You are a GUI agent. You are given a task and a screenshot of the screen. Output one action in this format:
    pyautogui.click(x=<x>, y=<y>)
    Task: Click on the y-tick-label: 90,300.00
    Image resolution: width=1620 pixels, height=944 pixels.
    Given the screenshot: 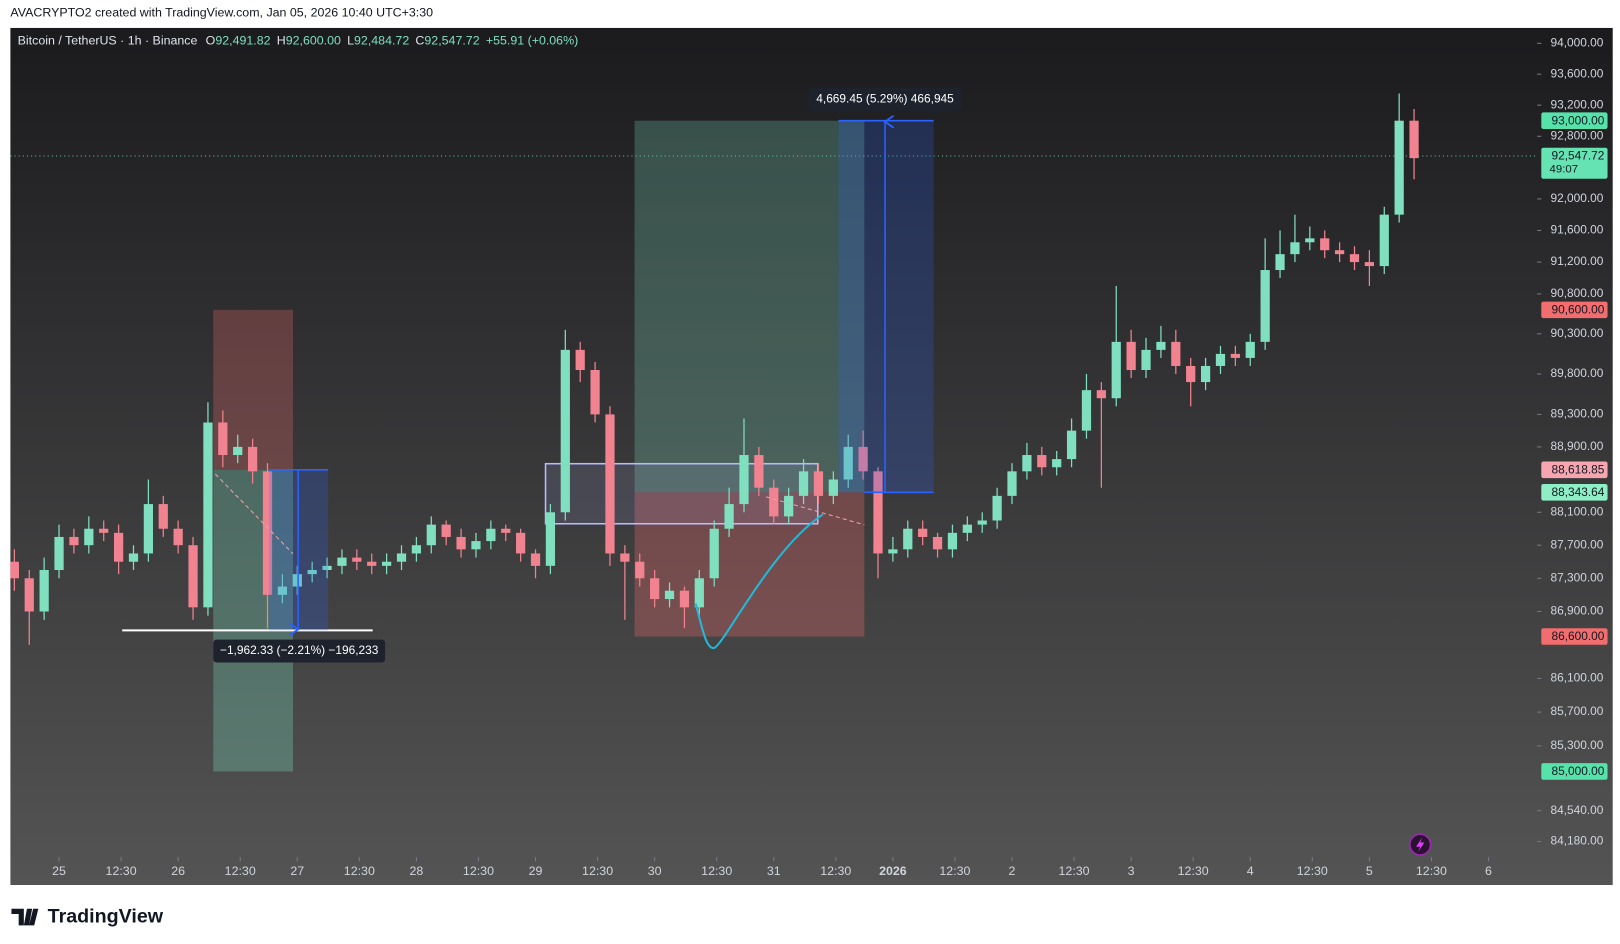 What is the action you would take?
    pyautogui.click(x=1576, y=333)
    